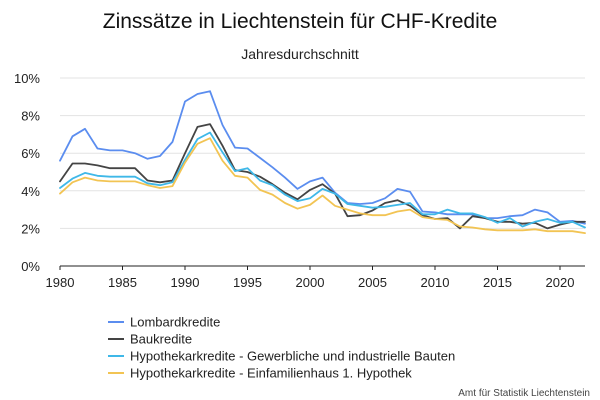 The width and height of the screenshot is (600, 400). Describe the element at coordinates (27, 78) in the screenshot. I see `y-tick-label: 10%` at that location.